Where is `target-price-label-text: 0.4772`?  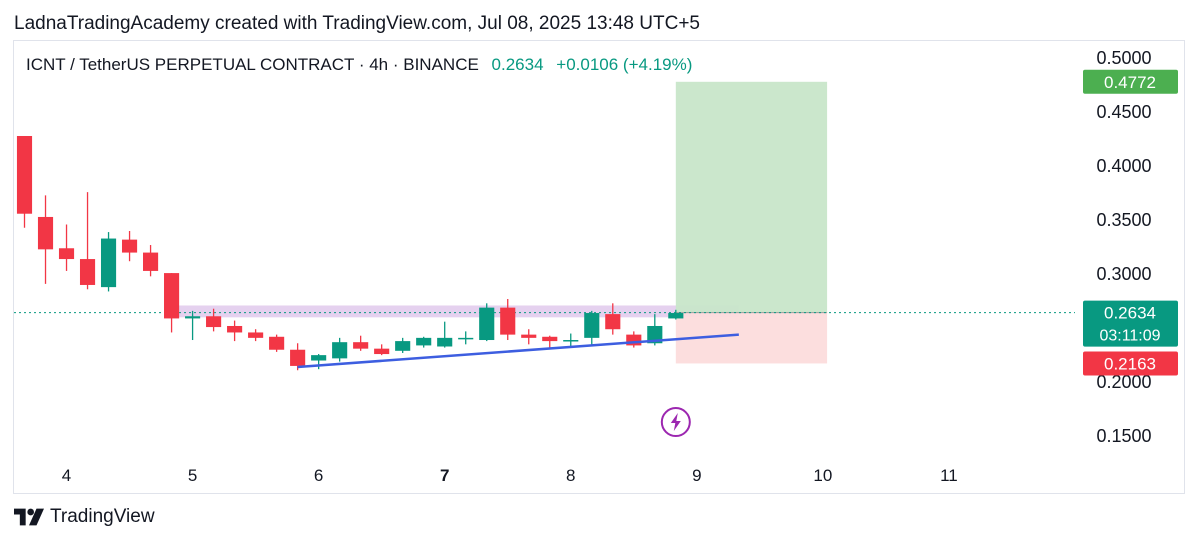
target-price-label-text: 0.4772 is located at coordinates (1130, 82).